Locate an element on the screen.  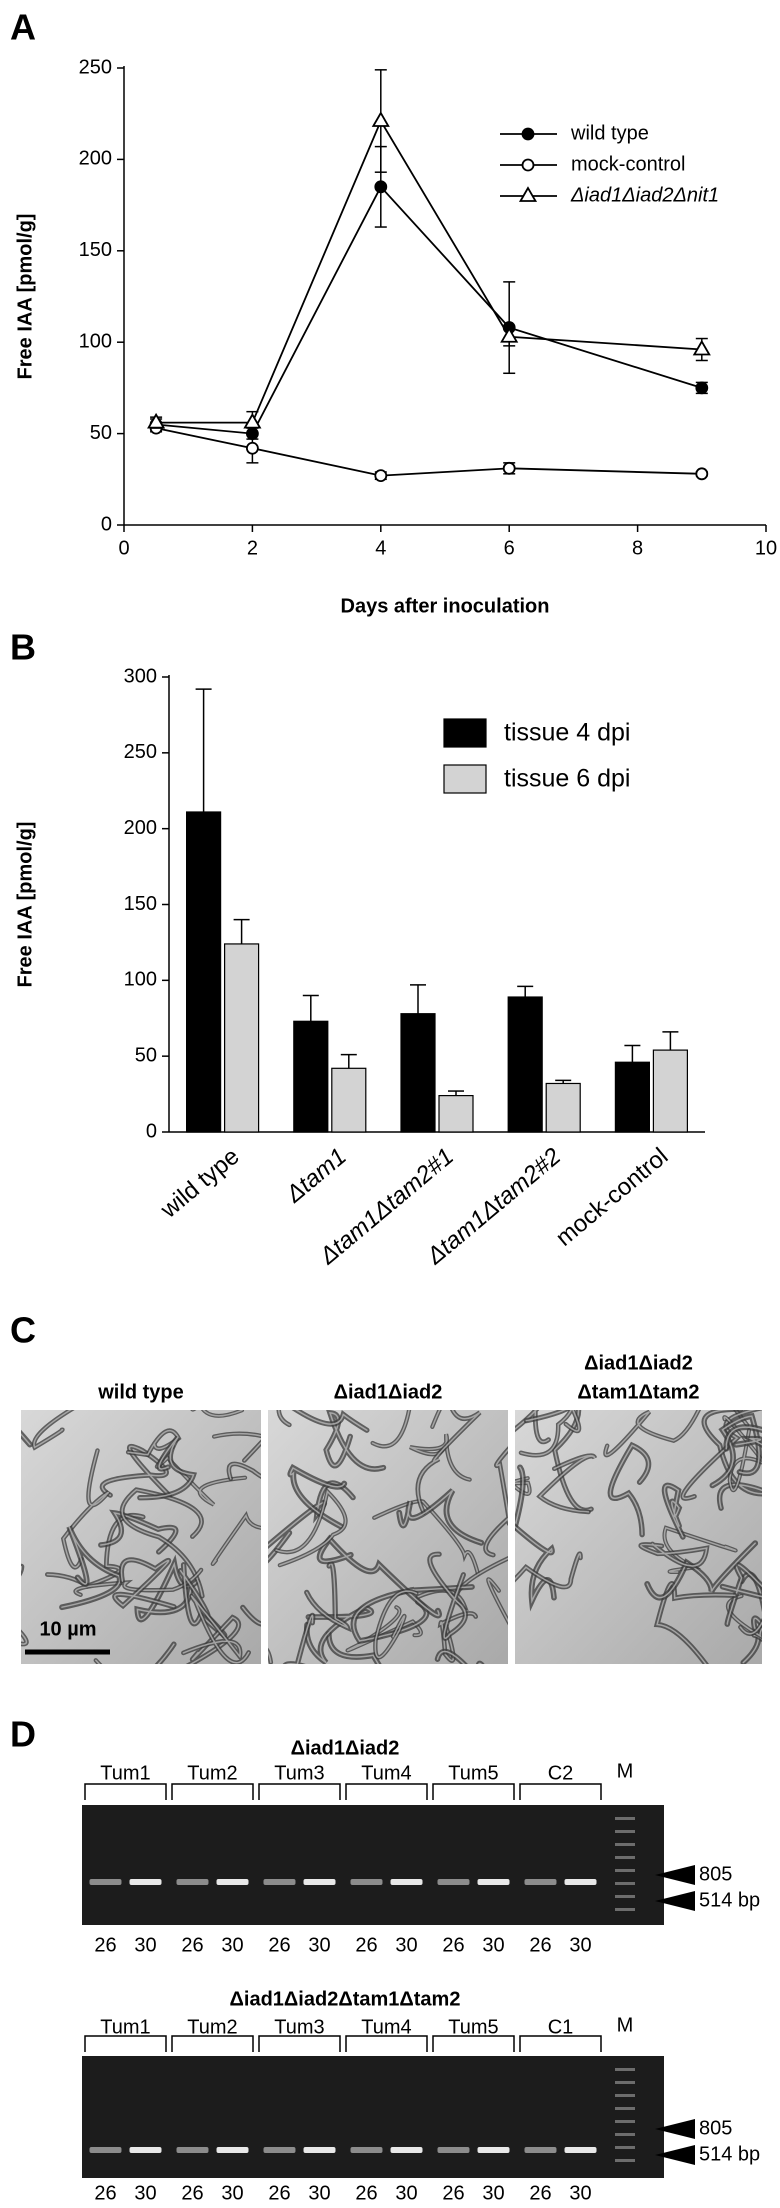
lane-group-label: Tum3 is located at coordinates (299, 2027).